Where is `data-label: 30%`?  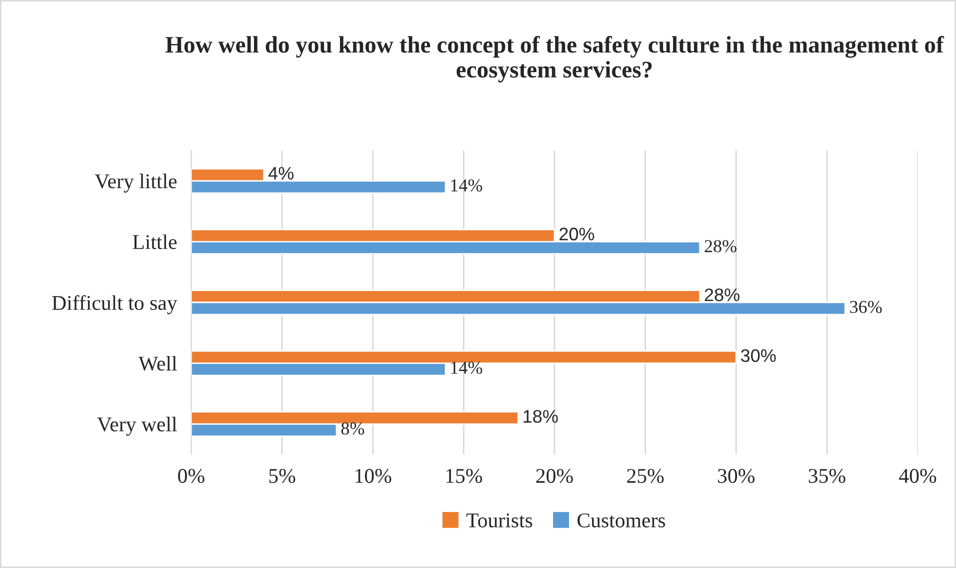
data-label: 30% is located at coordinates (758, 355).